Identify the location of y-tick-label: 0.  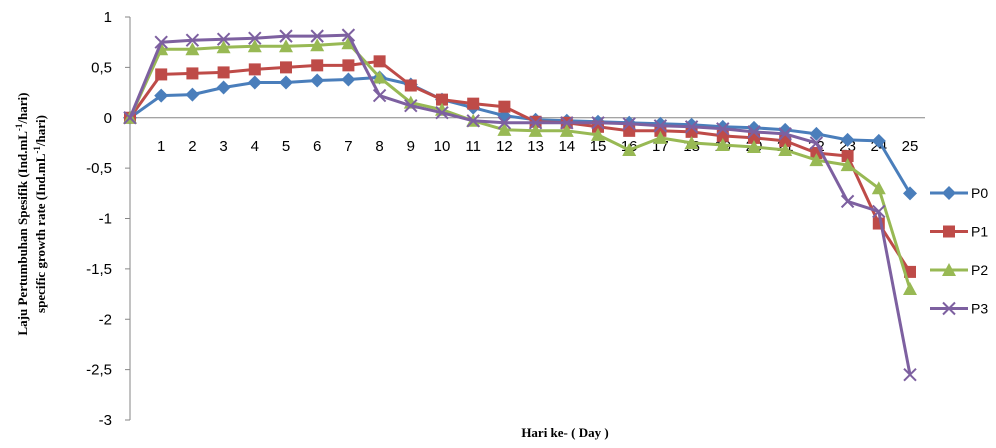
(108, 118).